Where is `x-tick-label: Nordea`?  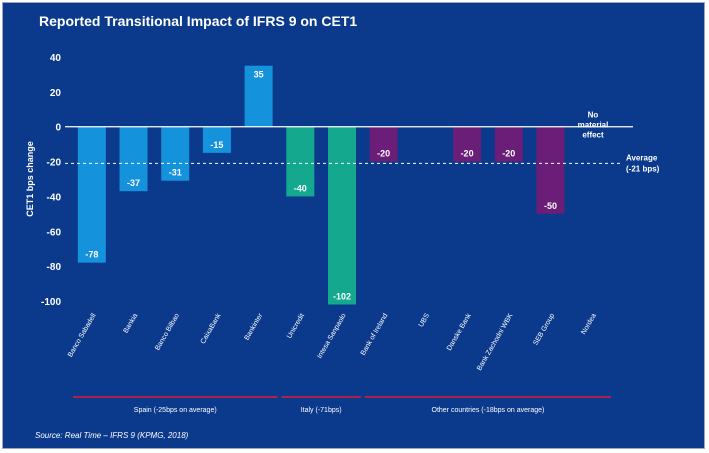 x-tick-label: Nordea is located at coordinates (589, 323).